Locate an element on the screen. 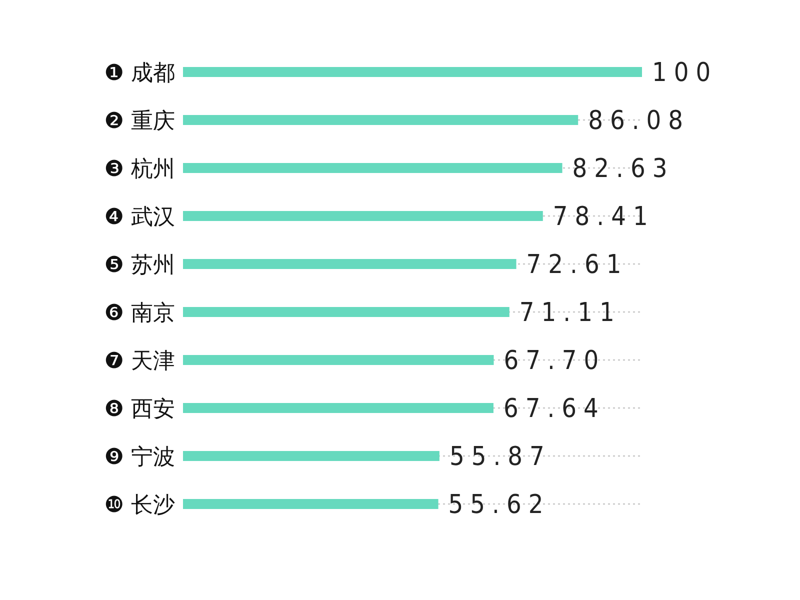 This screenshot has width=800, height=600. data-label: 100 is located at coordinates (685, 73).